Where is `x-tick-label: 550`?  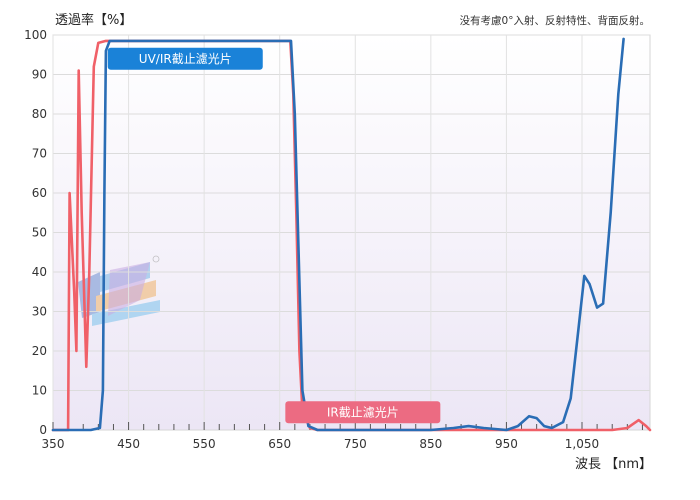
x-tick-label: 550 is located at coordinates (204, 444).